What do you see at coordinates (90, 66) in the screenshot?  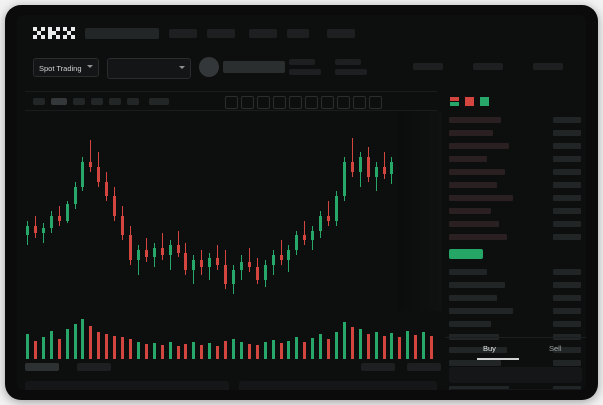 I see `chevron-down-icon` at bounding box center [90, 66].